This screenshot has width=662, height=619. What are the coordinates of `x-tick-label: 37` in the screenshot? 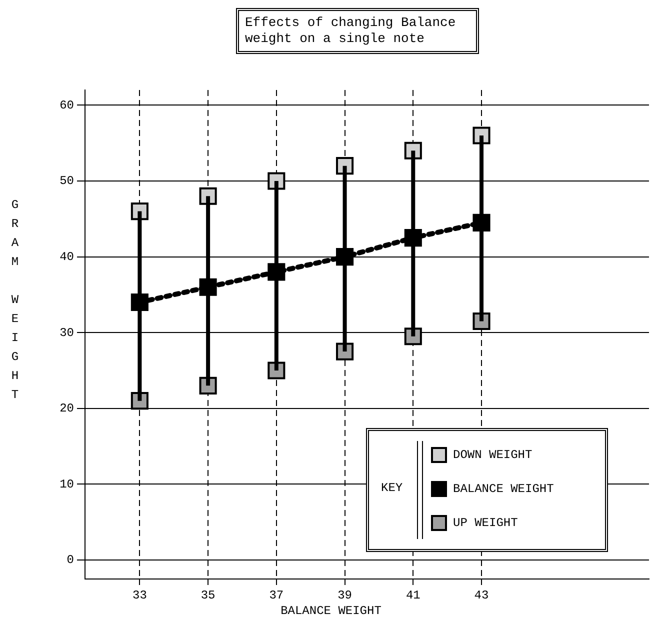 It's located at (276, 595).